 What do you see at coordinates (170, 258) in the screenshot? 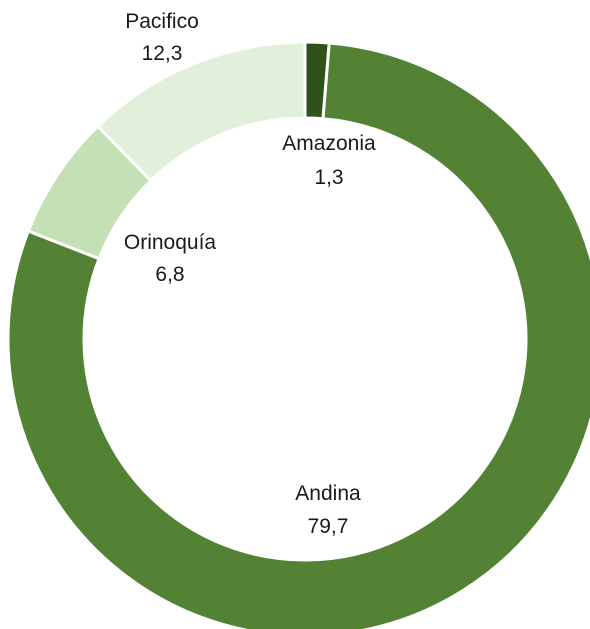
I see `label-orinoquia: Orinoquía 6,8` at bounding box center [170, 258].